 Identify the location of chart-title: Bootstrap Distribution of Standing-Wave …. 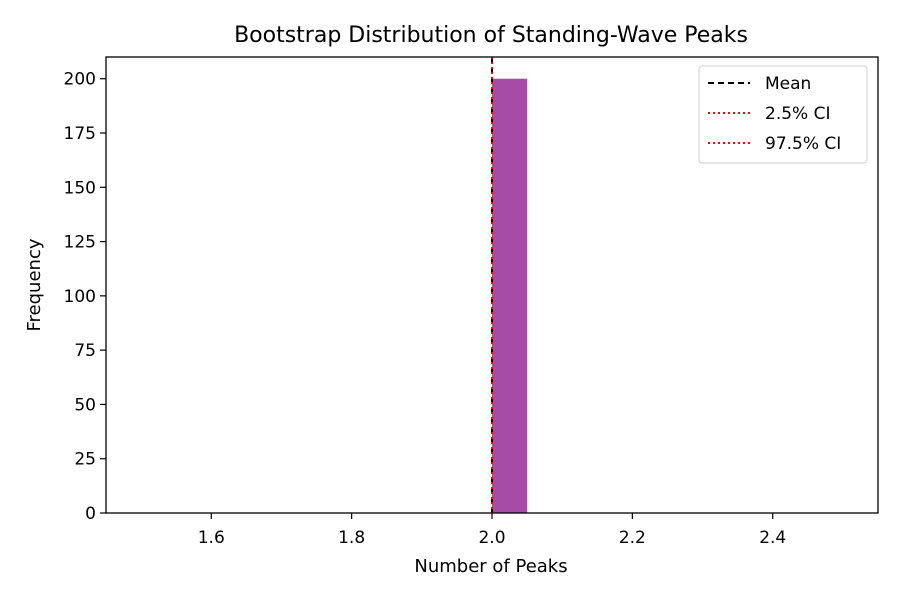
(491, 35).